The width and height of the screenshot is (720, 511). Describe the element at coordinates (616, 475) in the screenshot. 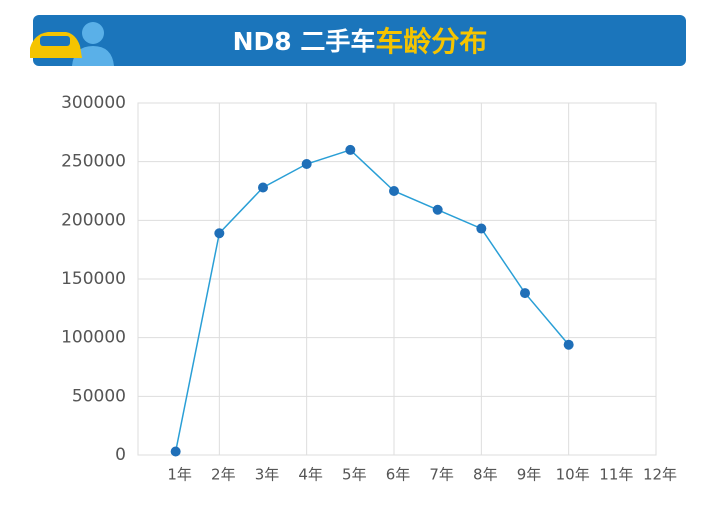

I see `x-tick-label: 11年` at that location.